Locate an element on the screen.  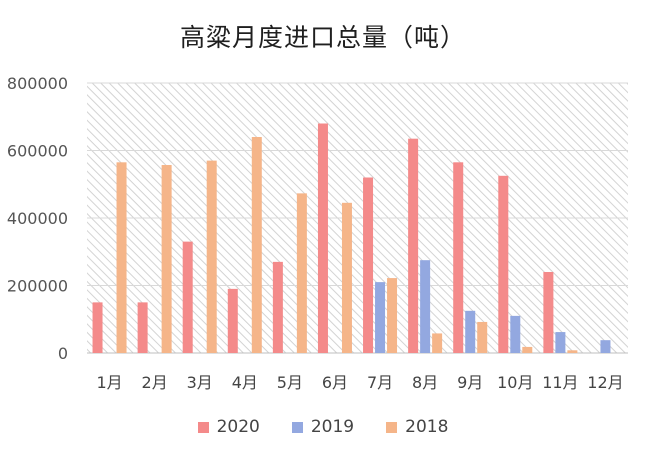
x-tick-label: 12月 is located at coordinates (605, 382).